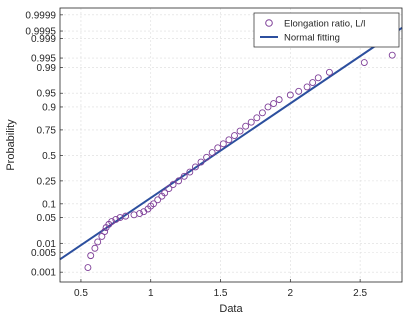 The image size is (408, 320). I want to click on x-tick-label: 2.5, so click(360, 293).